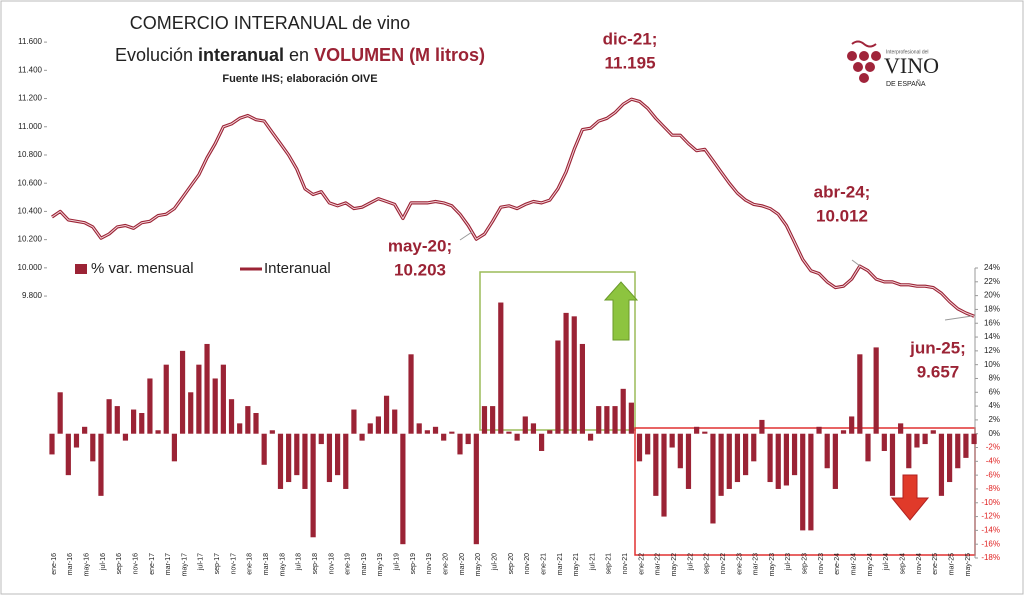 The width and height of the screenshot is (1024, 595). I want to click on x-tick-label: jul-22, so click(690, 562).